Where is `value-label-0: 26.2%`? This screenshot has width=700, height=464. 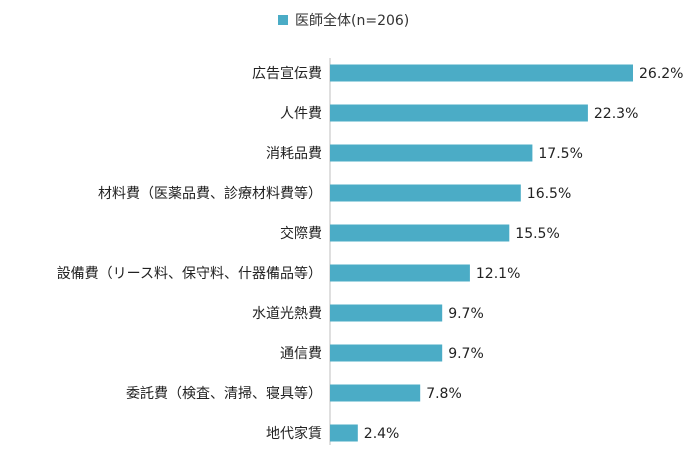 value-label-0: 26.2% is located at coordinates (661, 74).